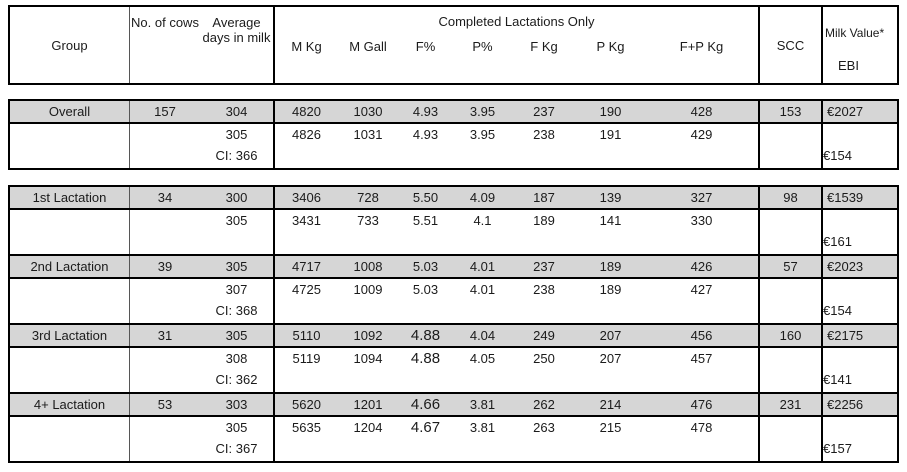 The height and width of the screenshot is (472, 907). Describe the element at coordinates (237, 370) in the screenshot. I see `days-detail-cell: 308 CI: 362` at that location.